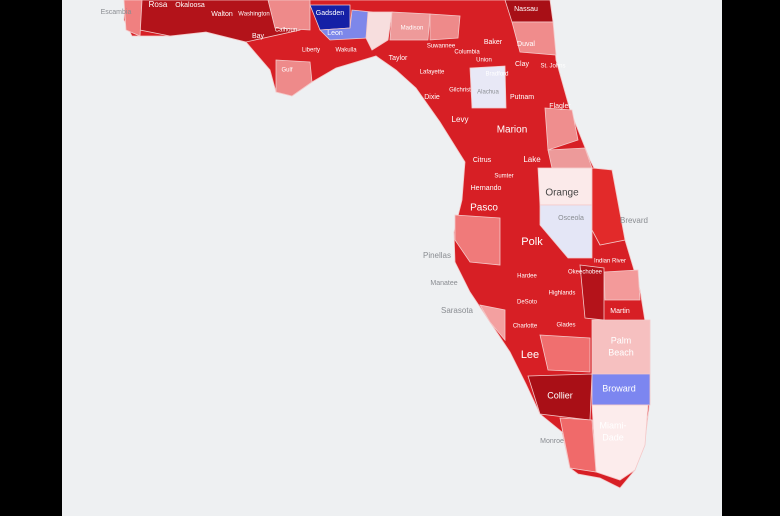  Describe the element at coordinates (571, 218) in the screenshot. I see `county-label: Osceola` at that location.